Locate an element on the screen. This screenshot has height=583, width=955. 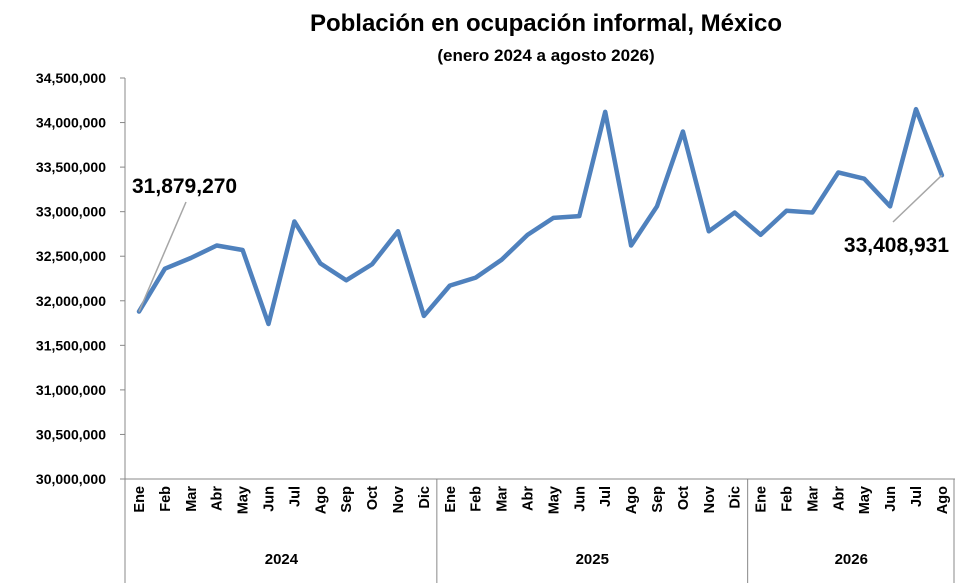
y-tick-label: 34,000,000 is located at coordinates (71, 123).